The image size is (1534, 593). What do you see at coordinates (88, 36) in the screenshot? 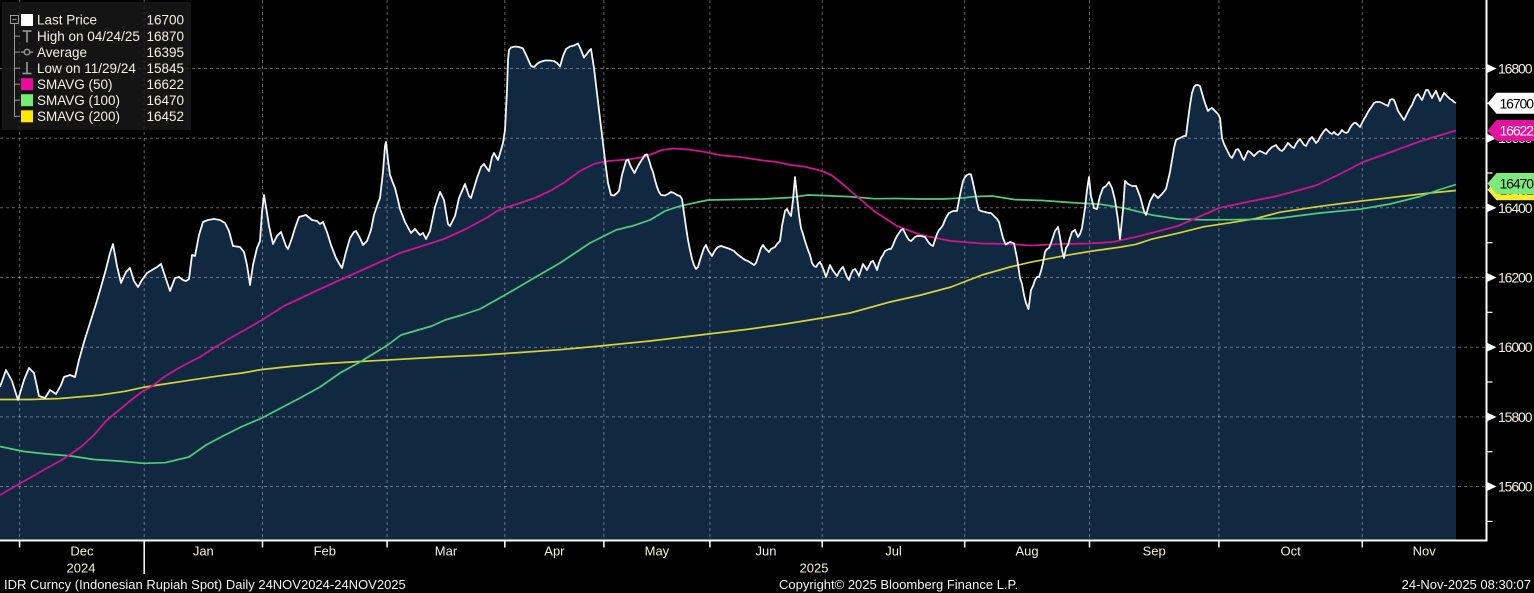
I see `svg-text: High on 04/24/25` at bounding box center [88, 36].